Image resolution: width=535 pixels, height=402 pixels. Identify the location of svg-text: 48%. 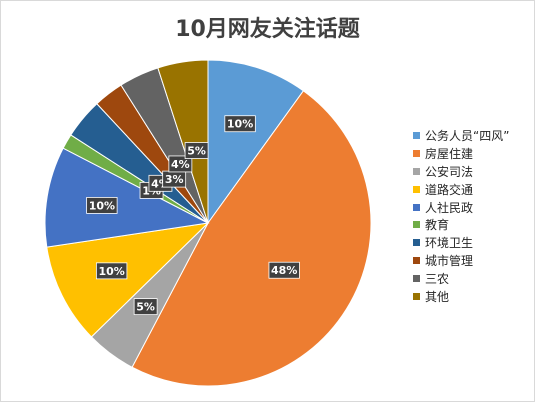
(284, 270).